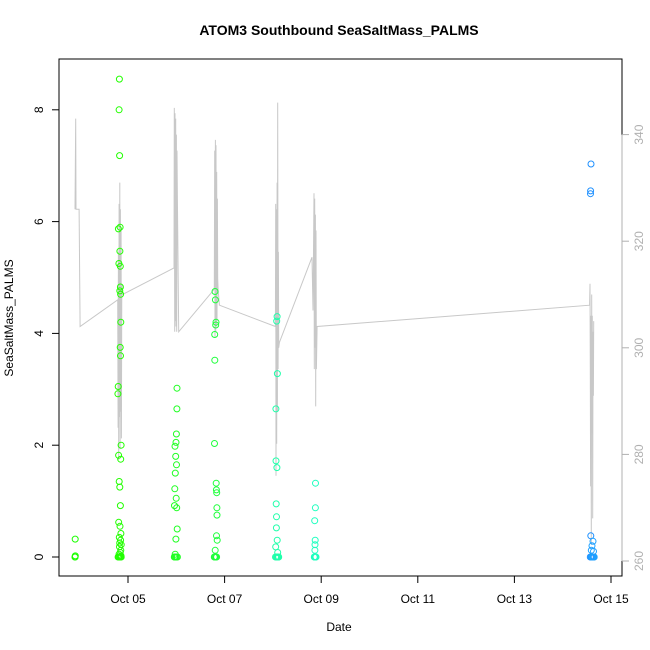 The height and width of the screenshot is (650, 650). What do you see at coordinates (39, 221) in the screenshot?
I see `y-tick-label: 6` at bounding box center [39, 221].